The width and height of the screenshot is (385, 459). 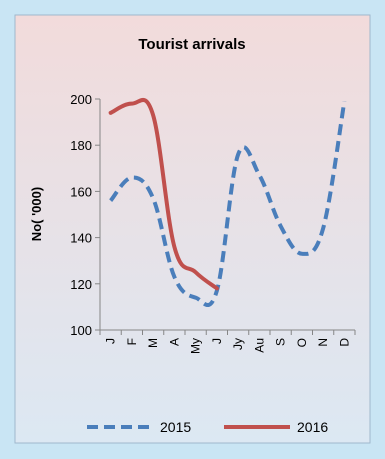 What do you see at coordinates (81, 284) in the screenshot?
I see `y-tick-label: 120` at bounding box center [81, 284].